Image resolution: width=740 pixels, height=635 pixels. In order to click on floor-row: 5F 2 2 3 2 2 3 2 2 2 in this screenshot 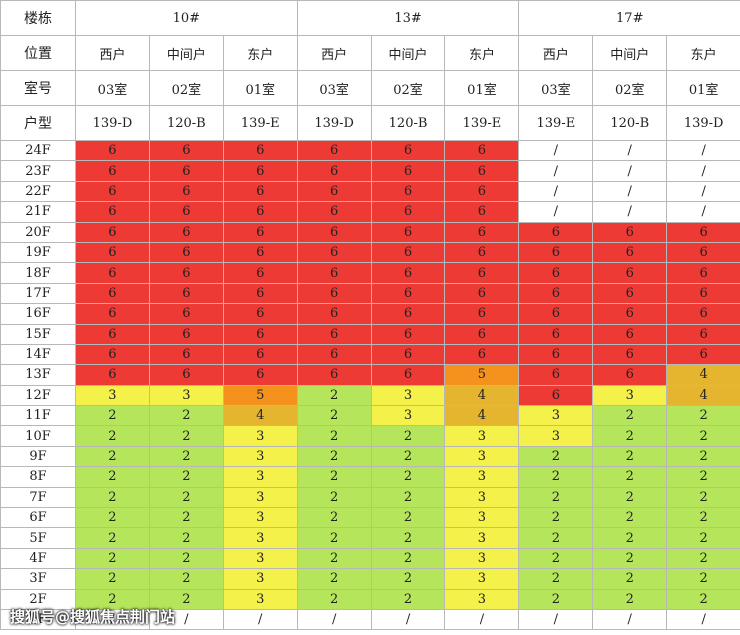, I will do `click(370, 538)`.